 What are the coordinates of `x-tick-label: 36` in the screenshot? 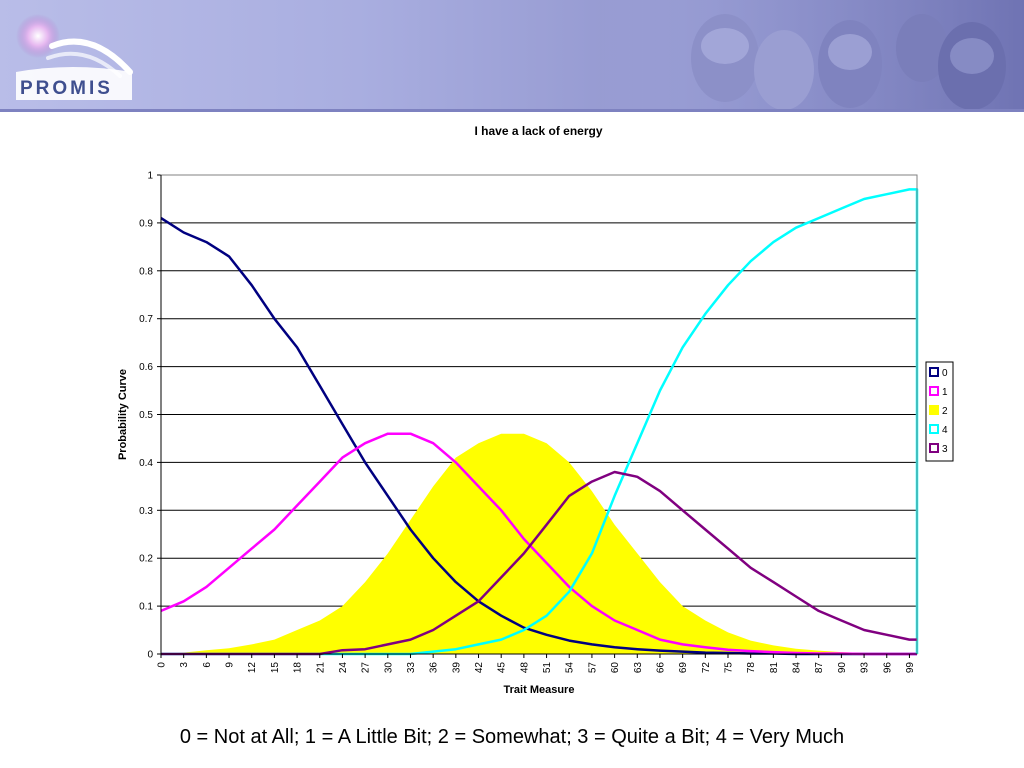 It's located at (434, 668).